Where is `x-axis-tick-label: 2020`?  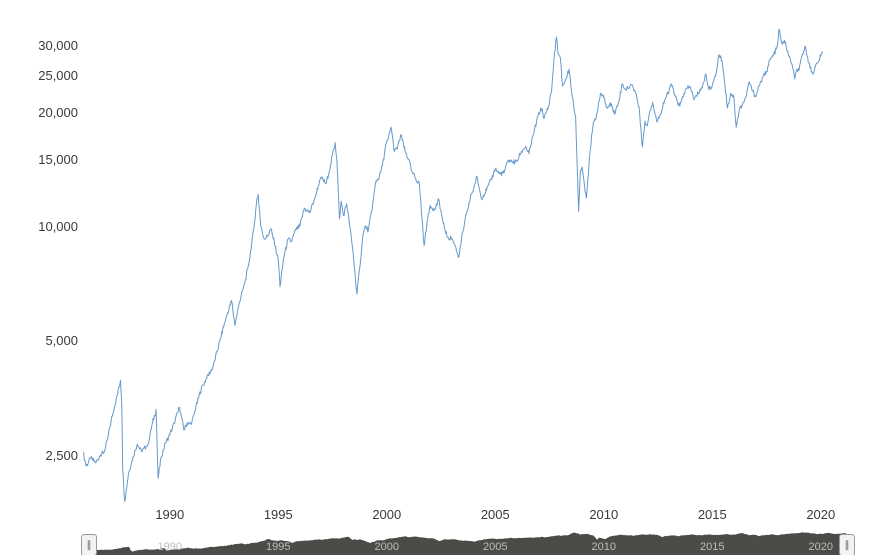 x-axis-tick-label: 2020 is located at coordinates (821, 514).